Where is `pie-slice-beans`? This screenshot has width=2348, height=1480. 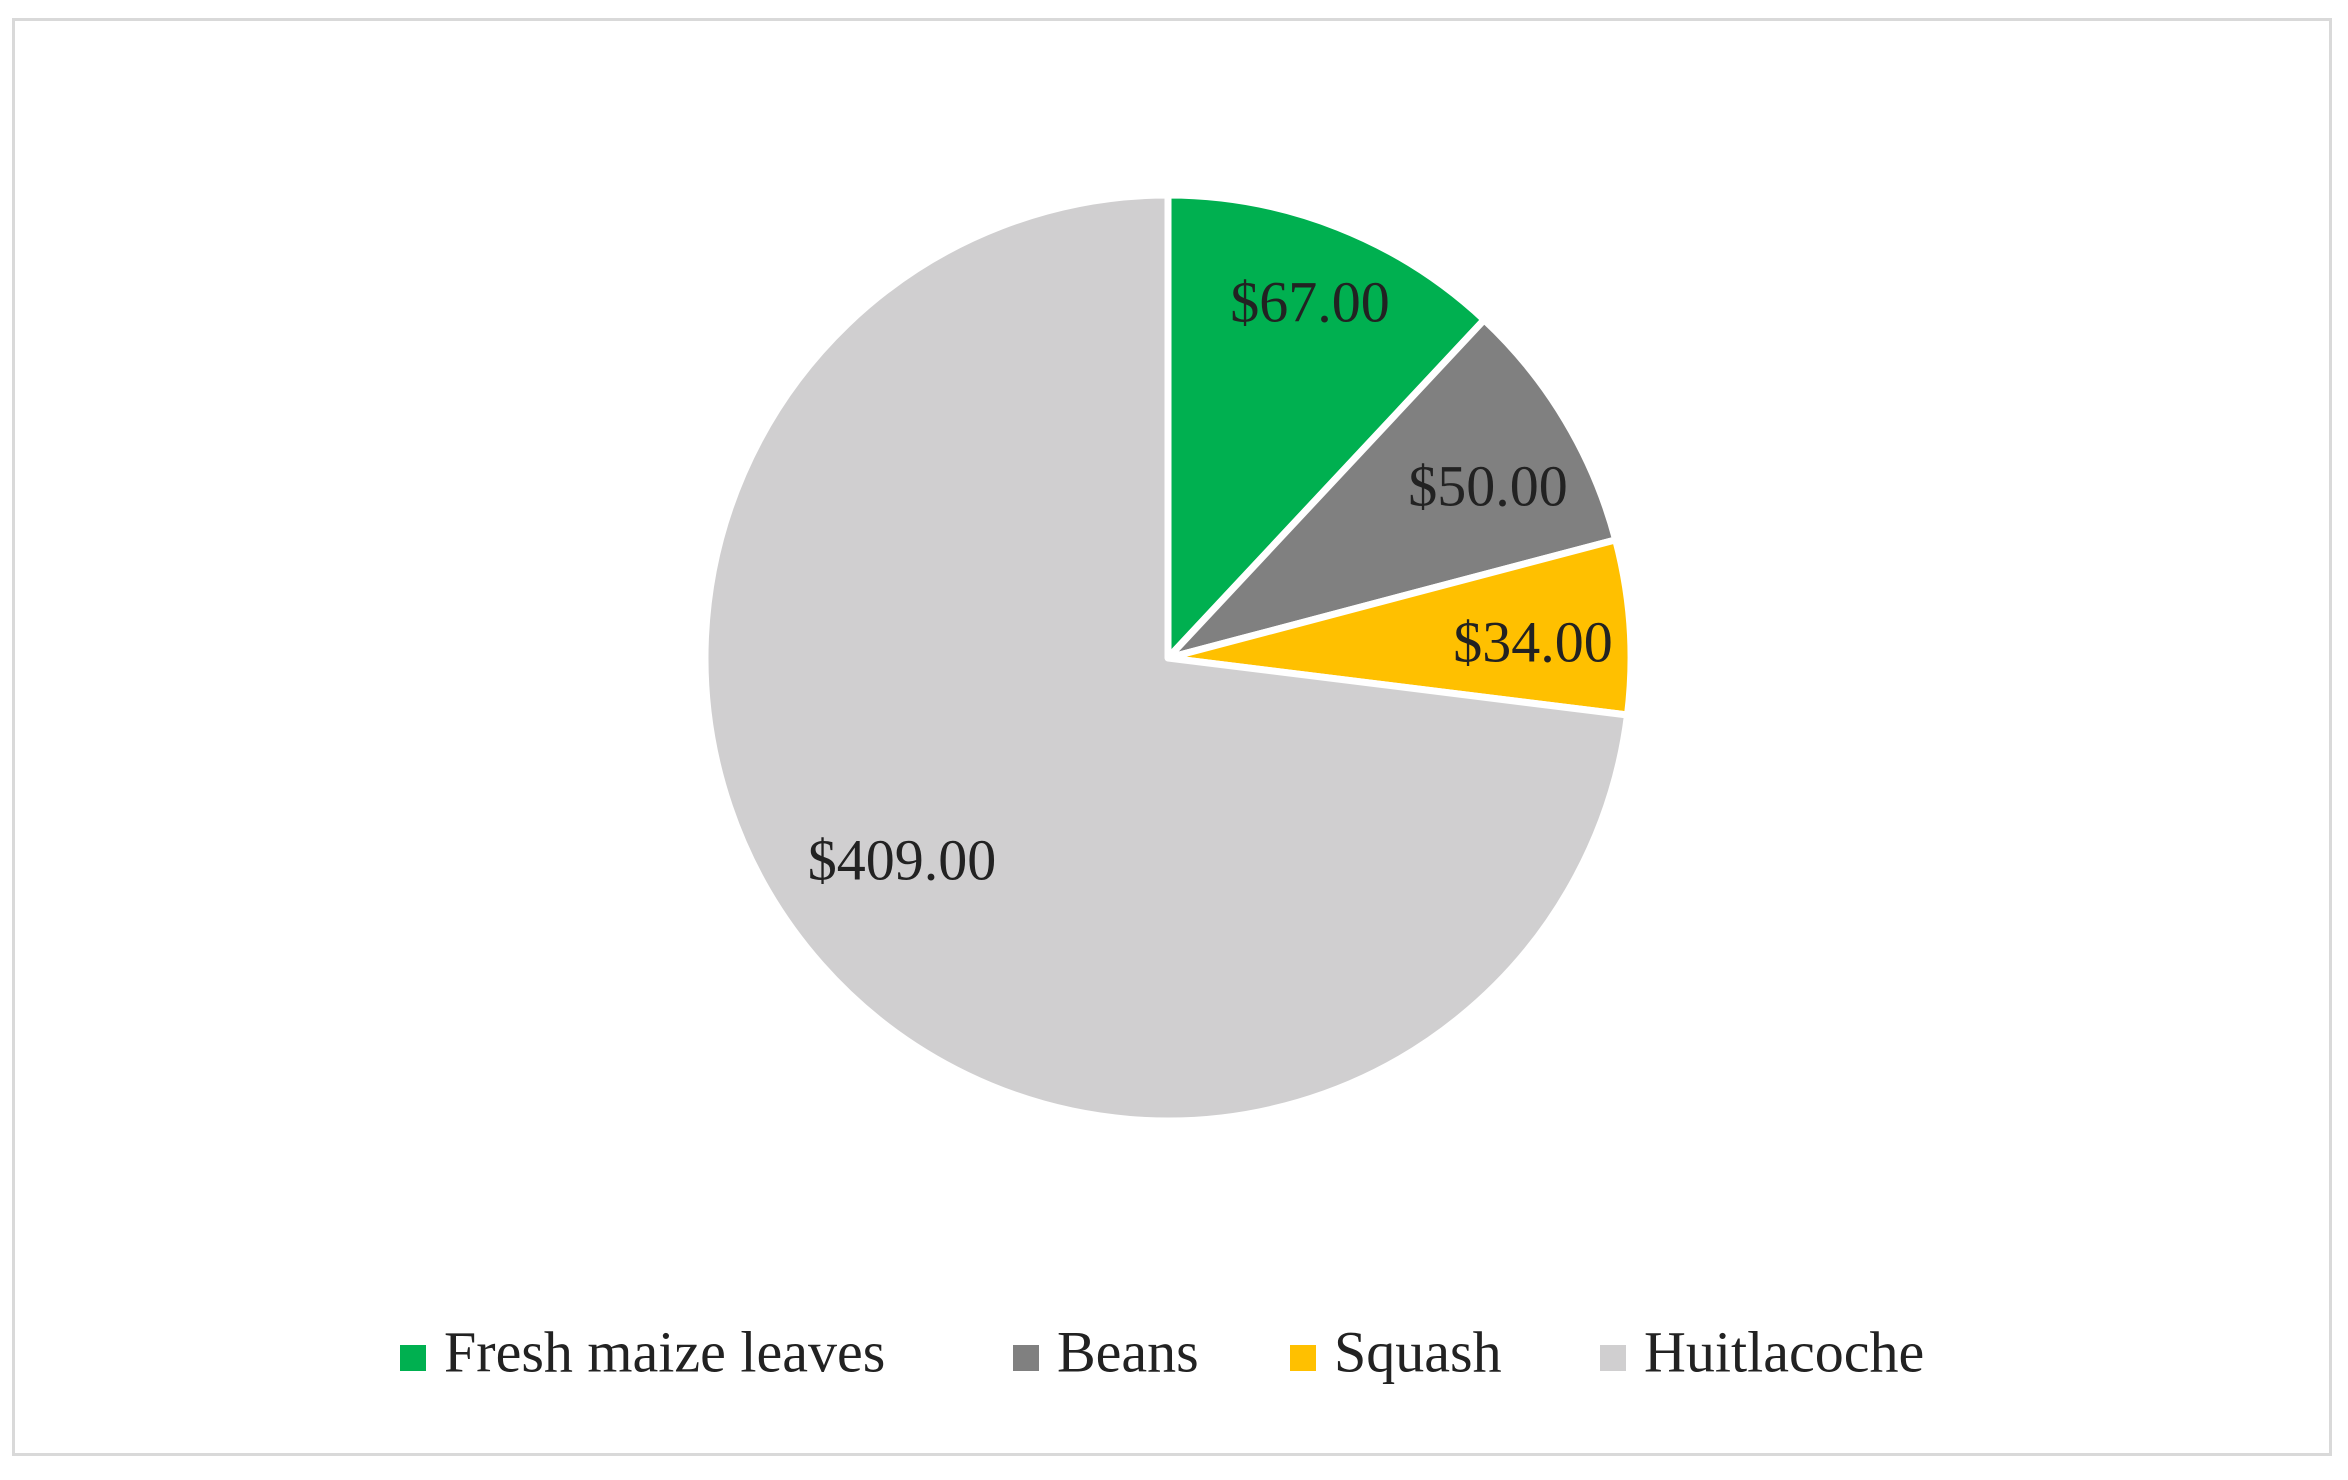 pie-slice-beans is located at coordinates (1392, 489).